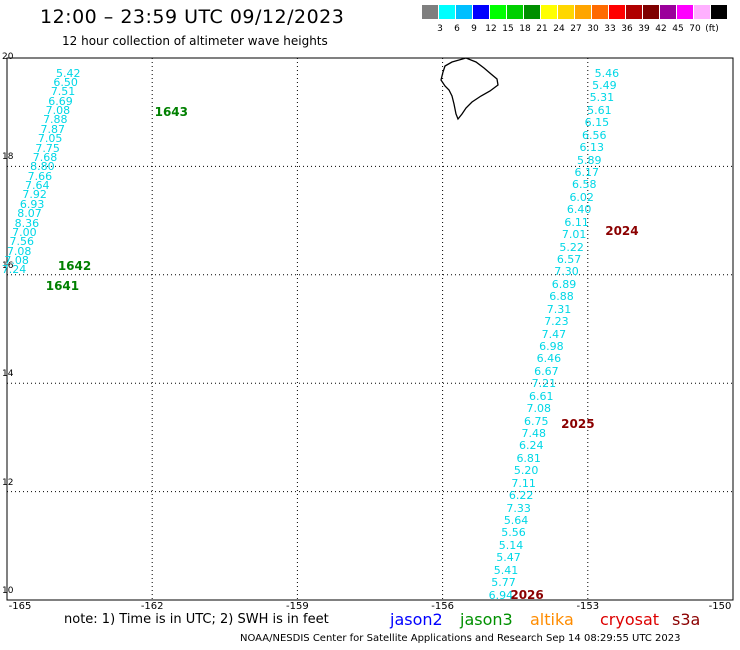 This screenshot has width=740, height=650. Describe the element at coordinates (503, 583) in the screenshot. I see `wave-height-value: 5.77` at that location.